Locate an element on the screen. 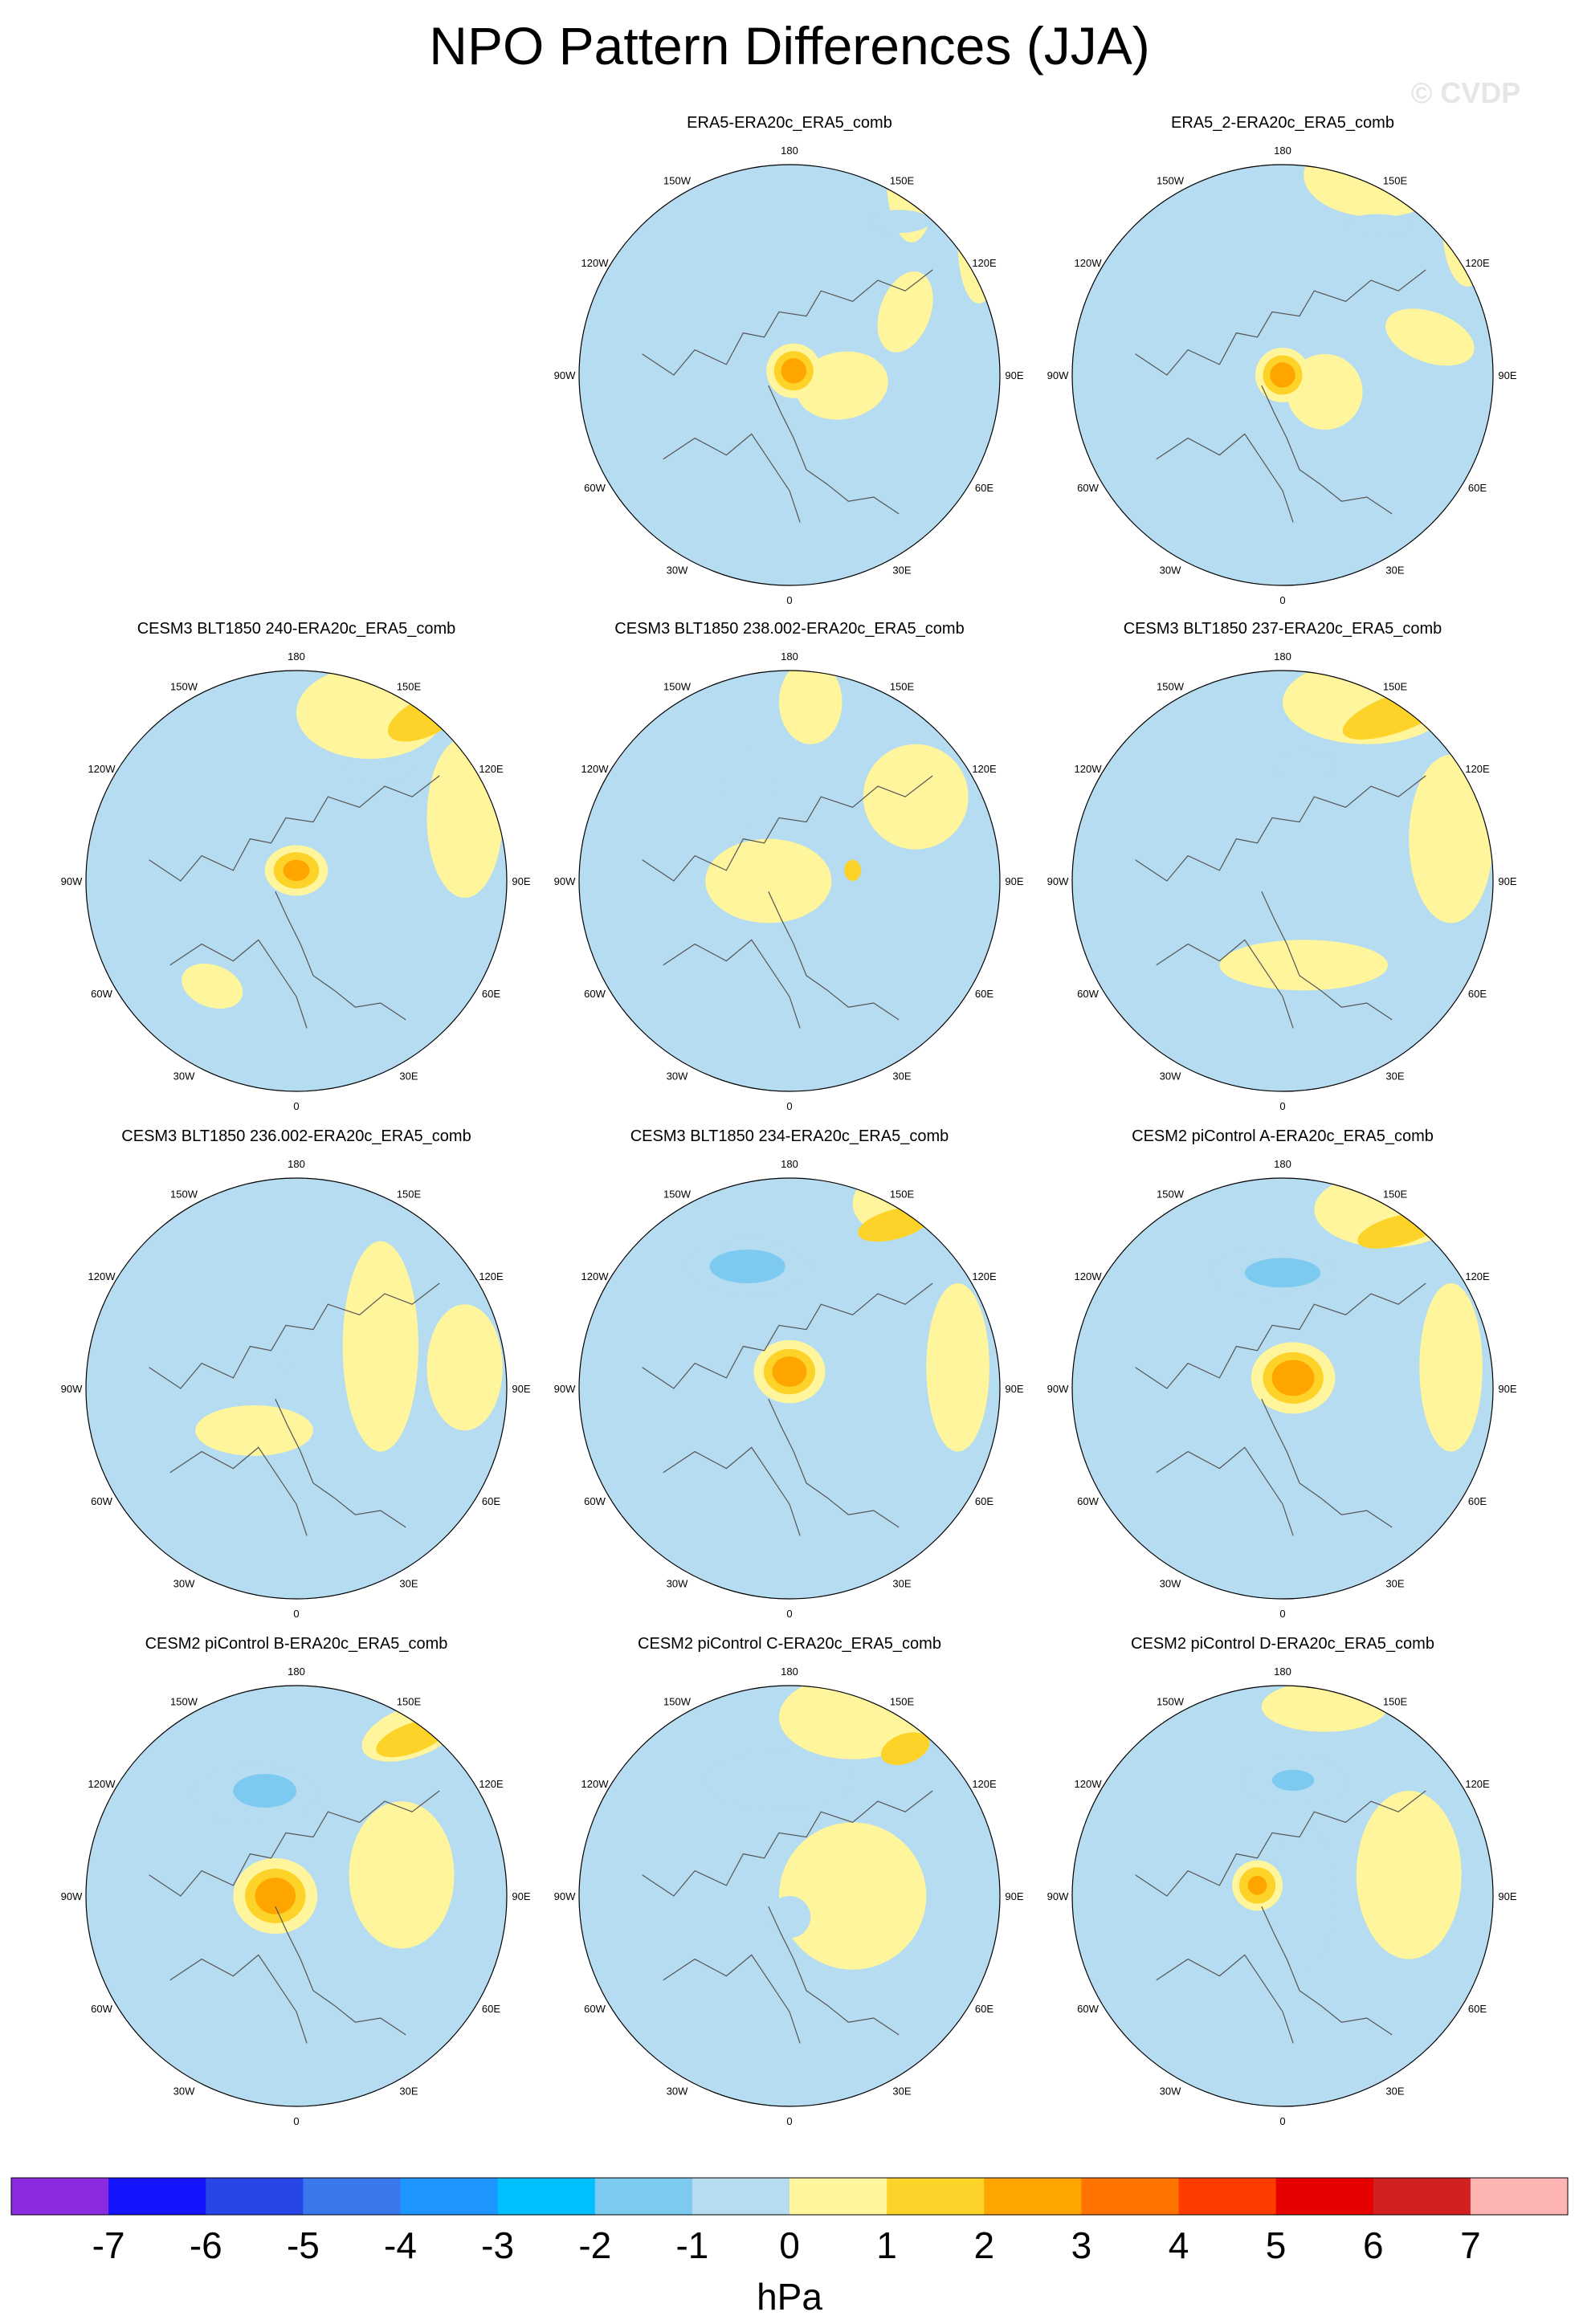  colorbar-tick-label: -7 is located at coordinates (108, 2245).